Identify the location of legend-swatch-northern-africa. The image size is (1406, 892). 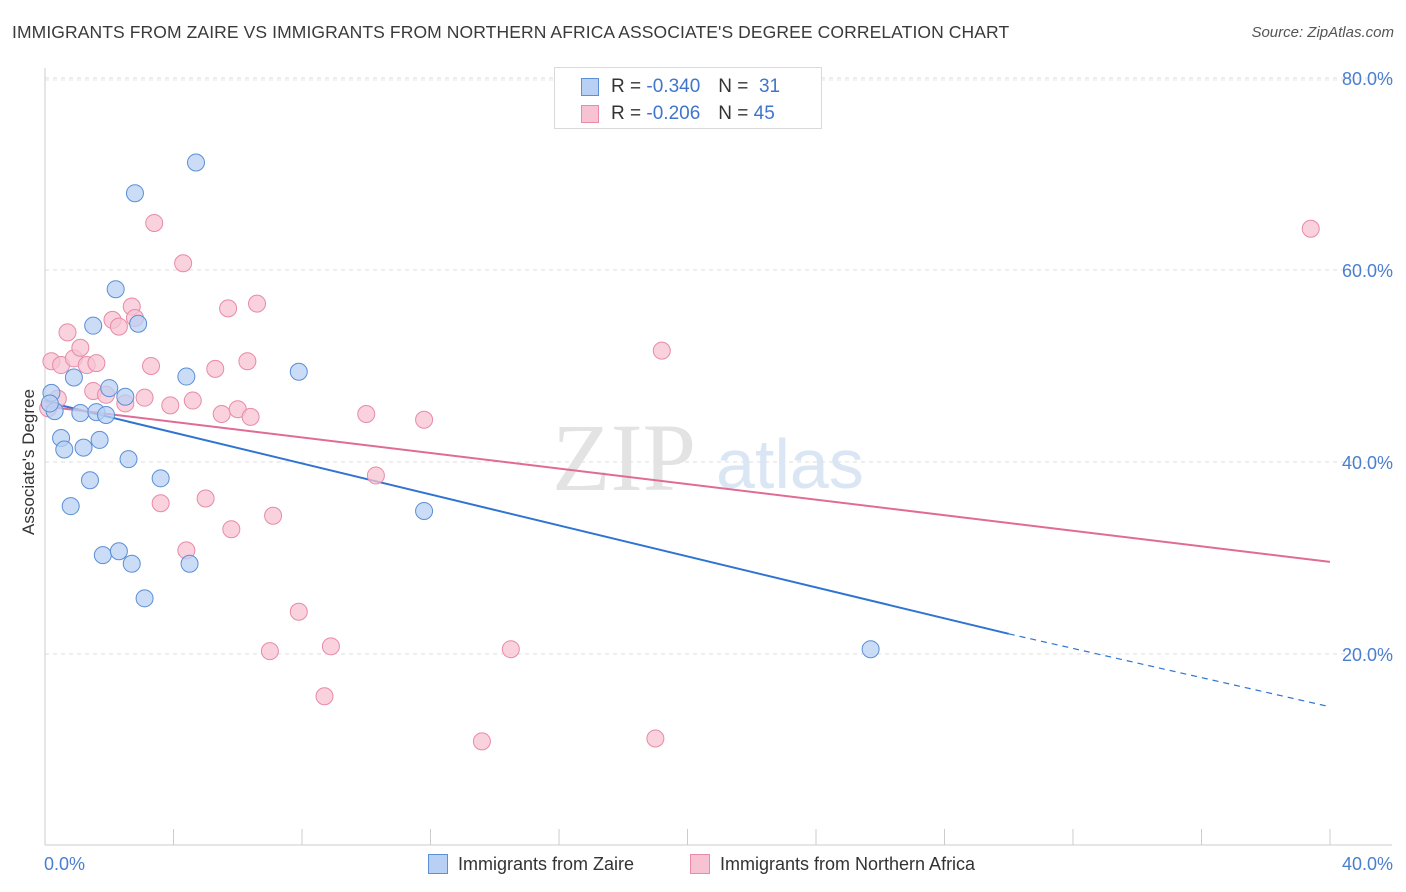
(590, 114).